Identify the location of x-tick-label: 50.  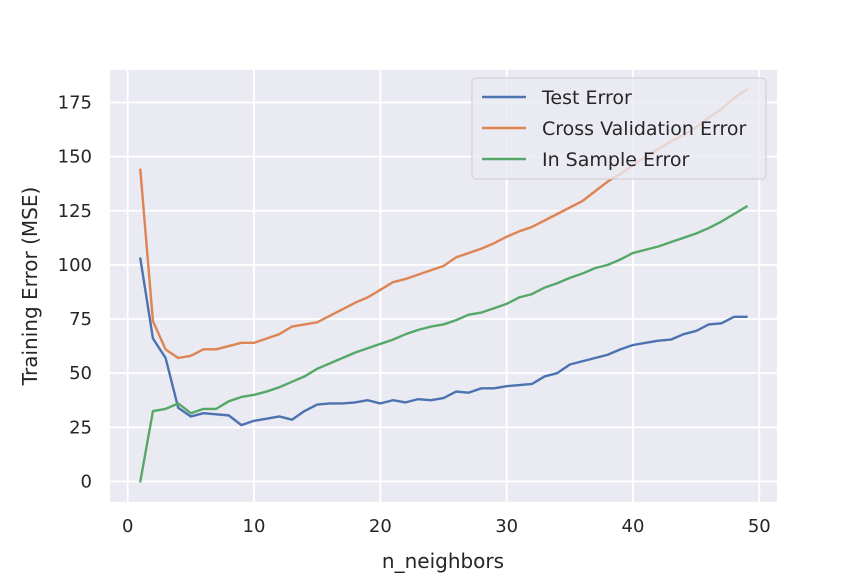
(759, 526).